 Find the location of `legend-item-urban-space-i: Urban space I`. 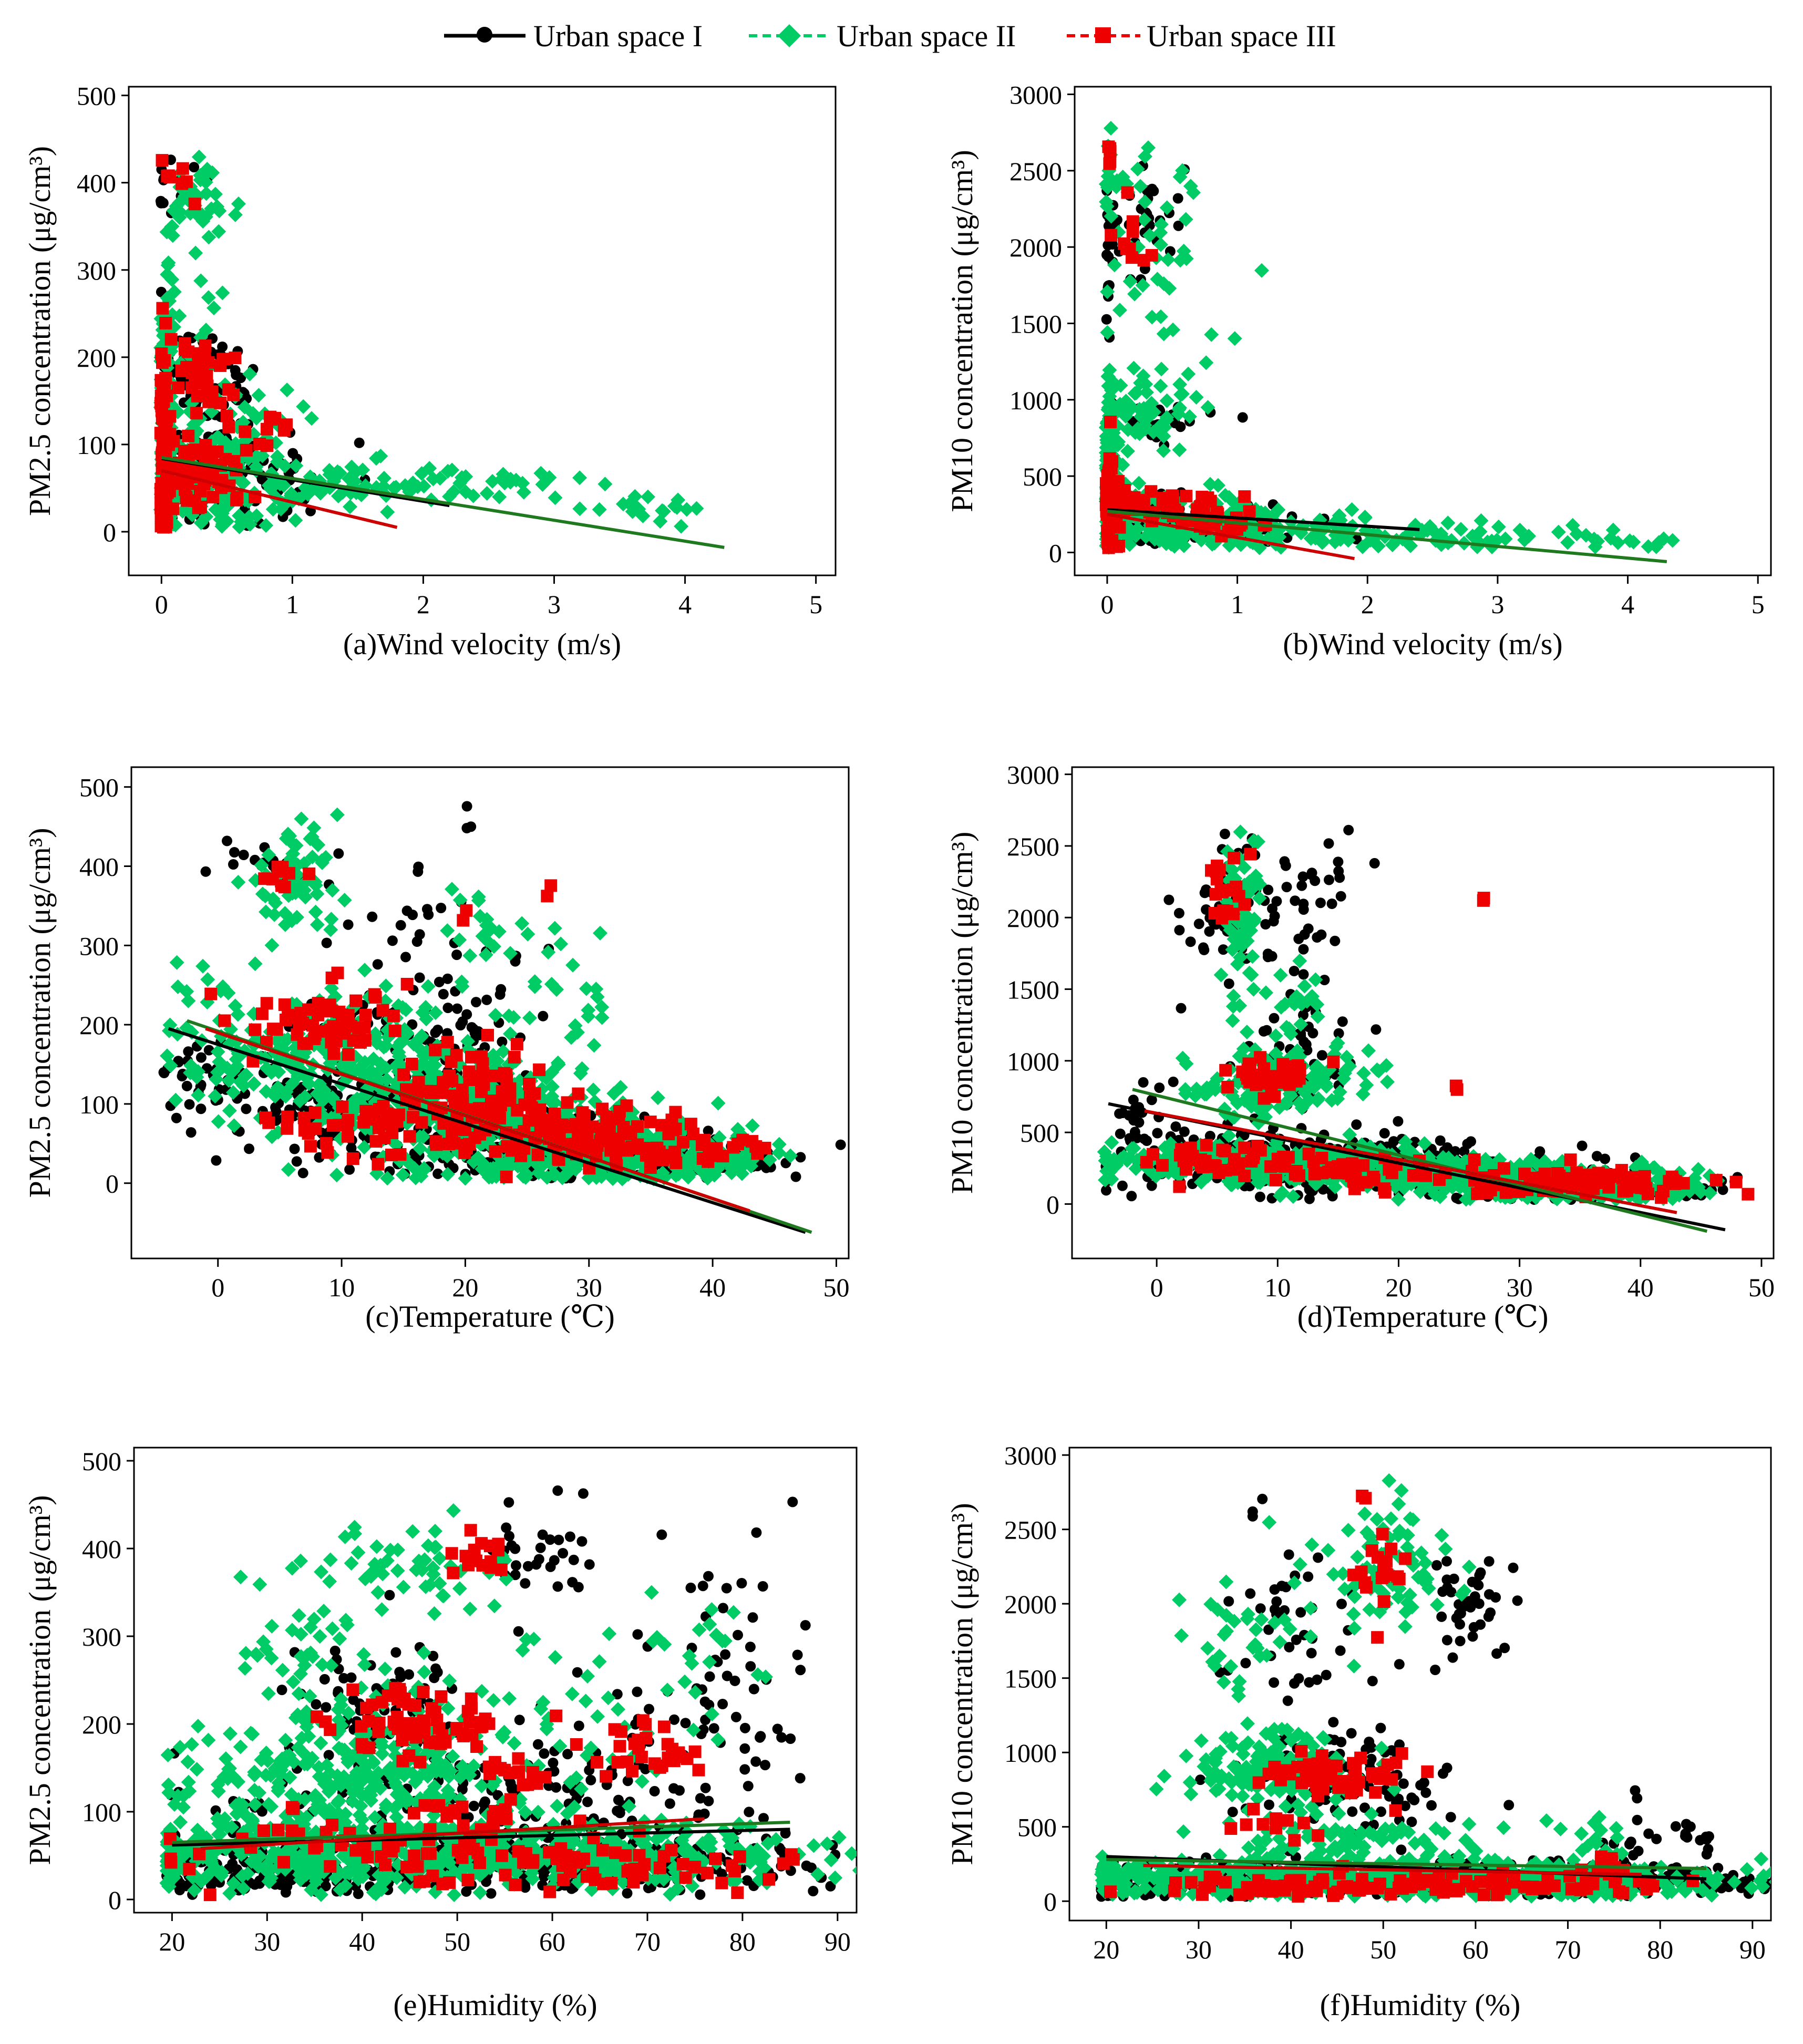

legend-item-urban-space-i: Urban space I is located at coordinates (573, 36).